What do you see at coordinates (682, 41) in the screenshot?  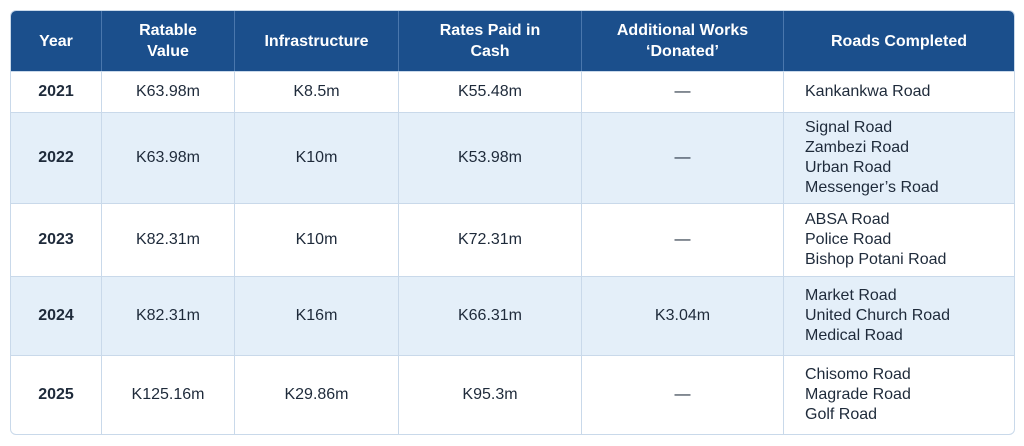 I see `header-cell: Additional Works ‘Donated’` at bounding box center [682, 41].